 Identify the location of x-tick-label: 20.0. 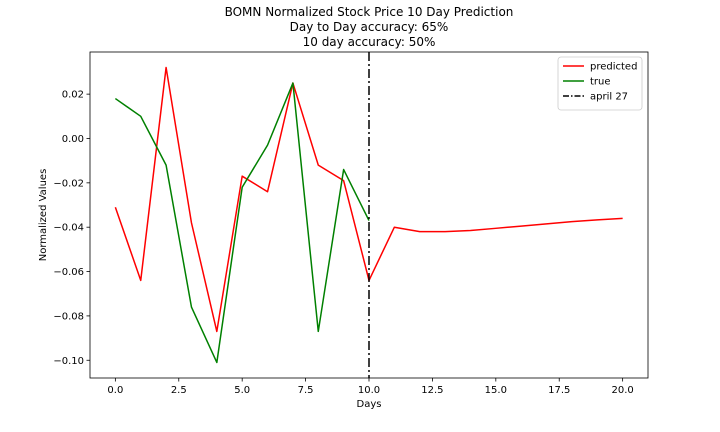
(623, 390).